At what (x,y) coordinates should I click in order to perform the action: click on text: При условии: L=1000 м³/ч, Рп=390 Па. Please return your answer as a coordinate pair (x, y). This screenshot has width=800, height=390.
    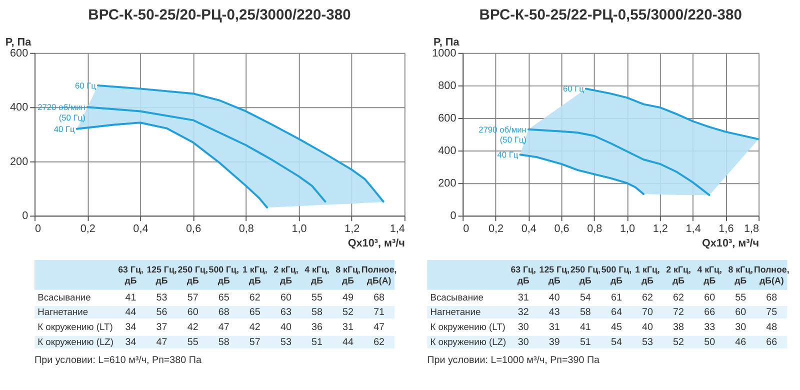
    Looking at the image, I should click on (513, 360).